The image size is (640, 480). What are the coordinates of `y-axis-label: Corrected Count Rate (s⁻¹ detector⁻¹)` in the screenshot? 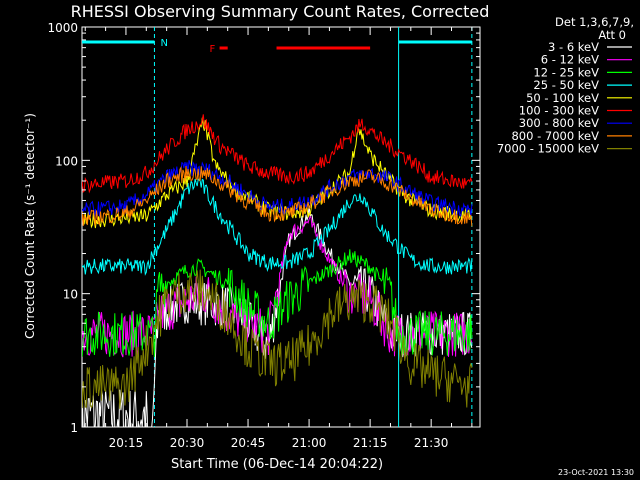 It's located at (30, 226).